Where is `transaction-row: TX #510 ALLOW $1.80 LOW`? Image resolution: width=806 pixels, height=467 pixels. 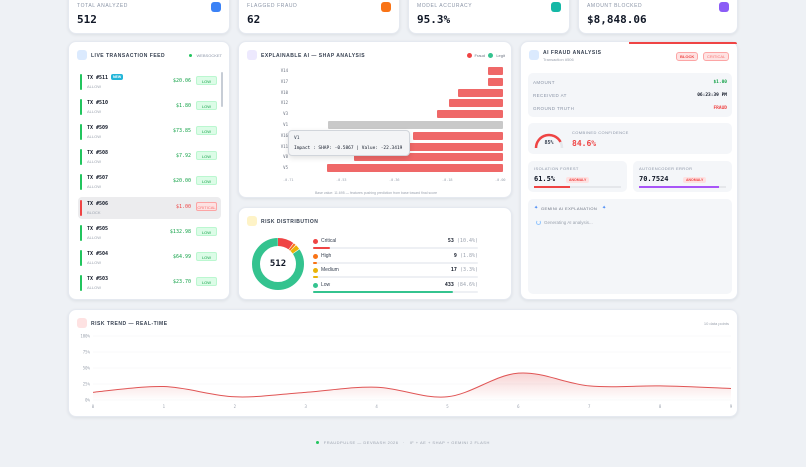
transaction-row: TX #510 ALLOW $1.80 LOW is located at coordinates (149, 107).